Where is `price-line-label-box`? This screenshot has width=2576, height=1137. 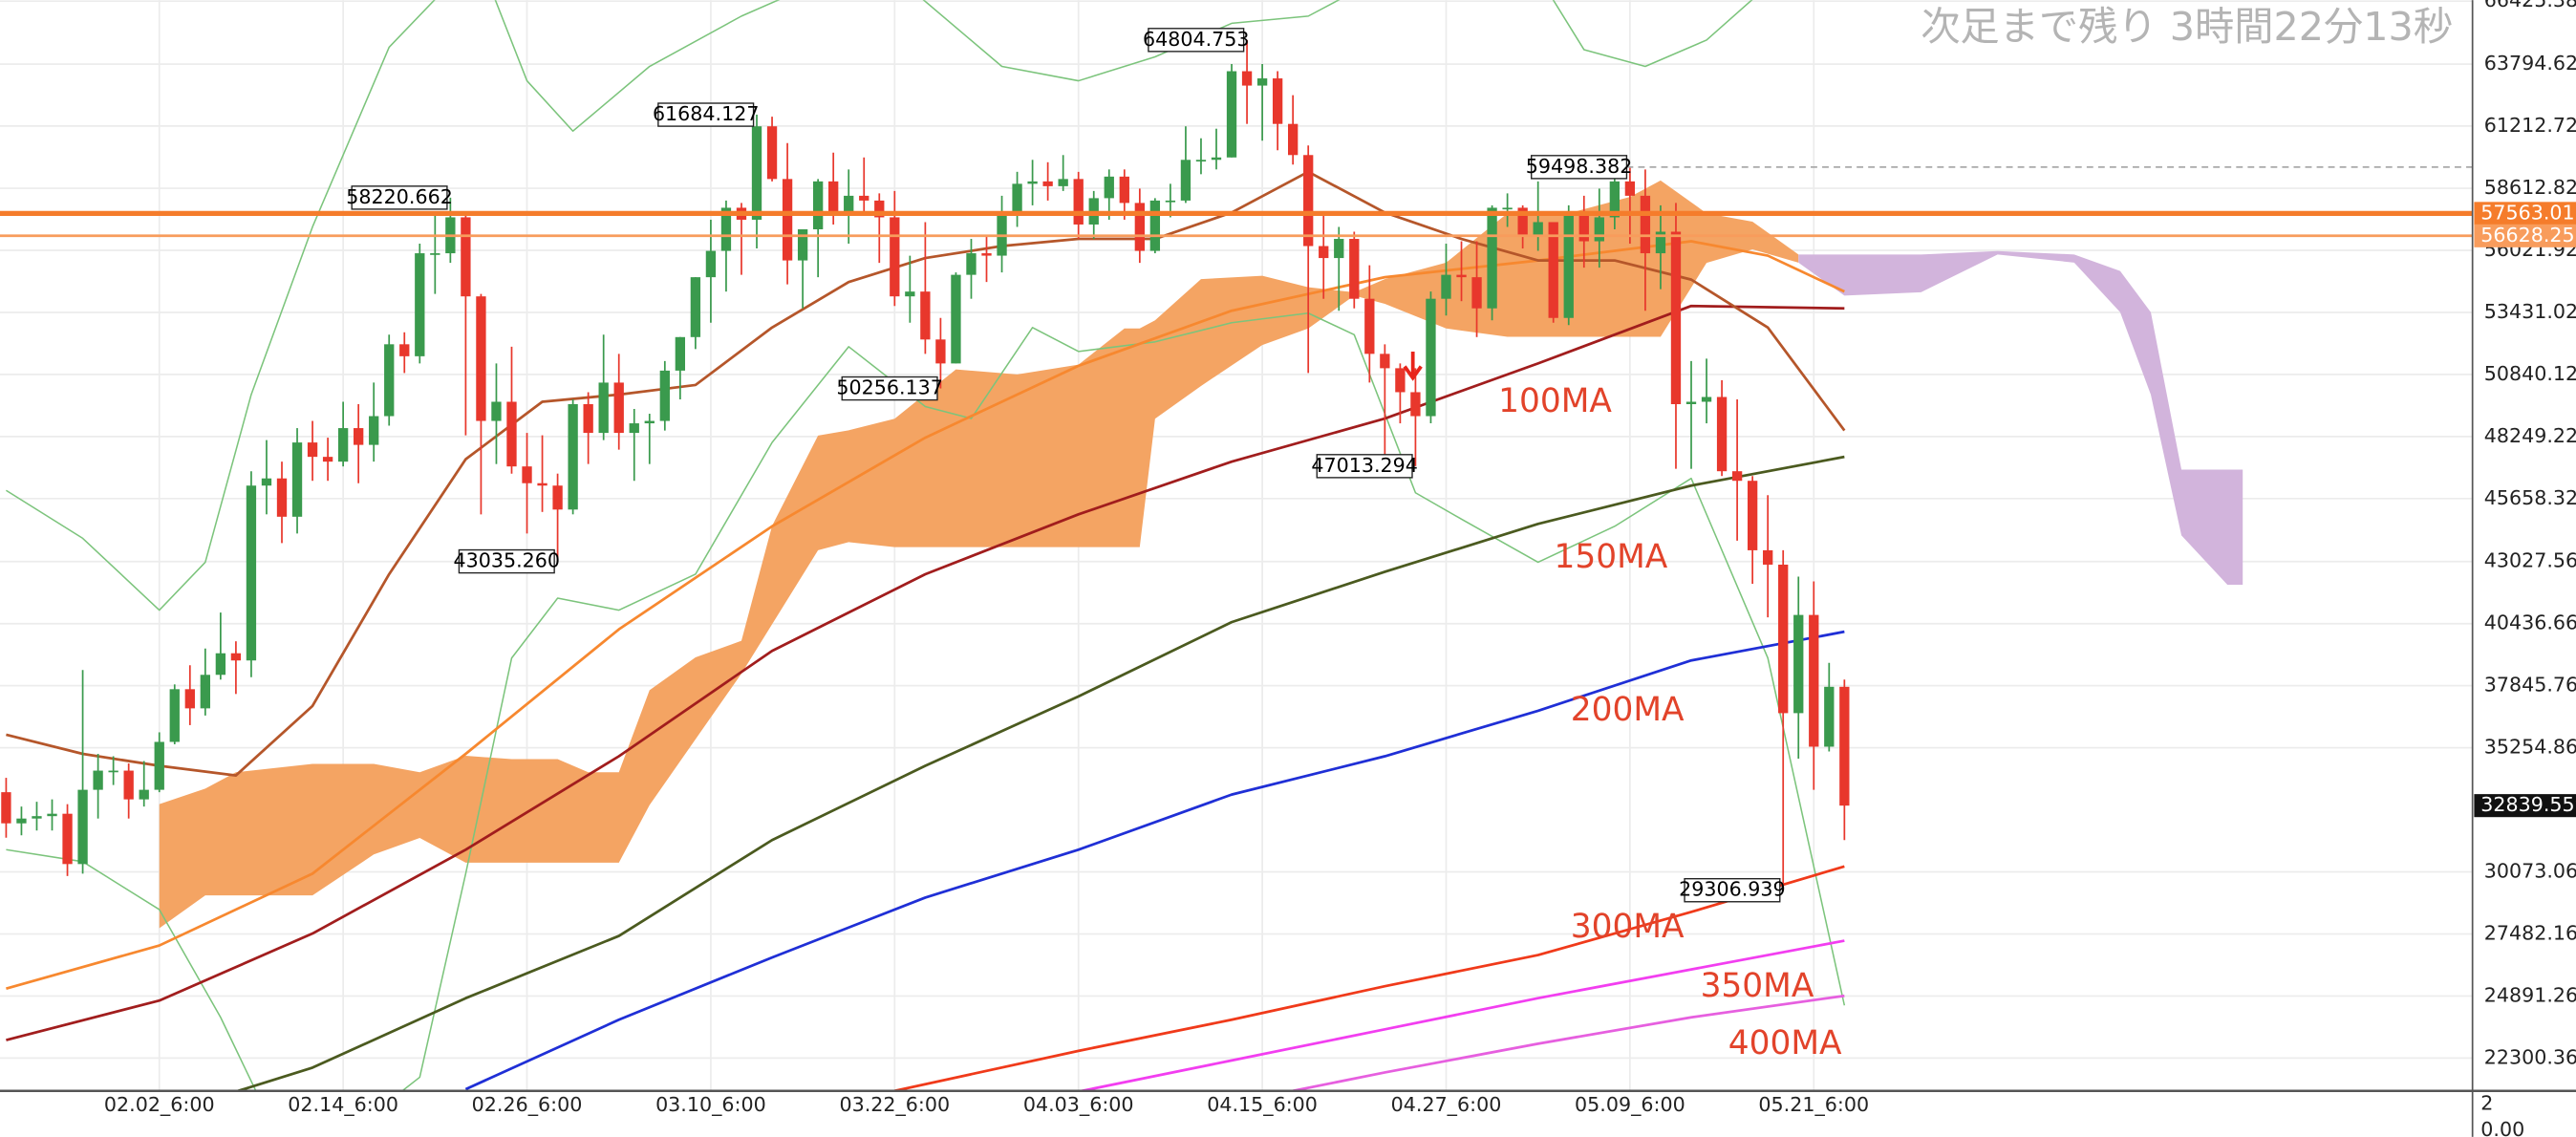 price-line-label-box is located at coordinates (2525, 236).